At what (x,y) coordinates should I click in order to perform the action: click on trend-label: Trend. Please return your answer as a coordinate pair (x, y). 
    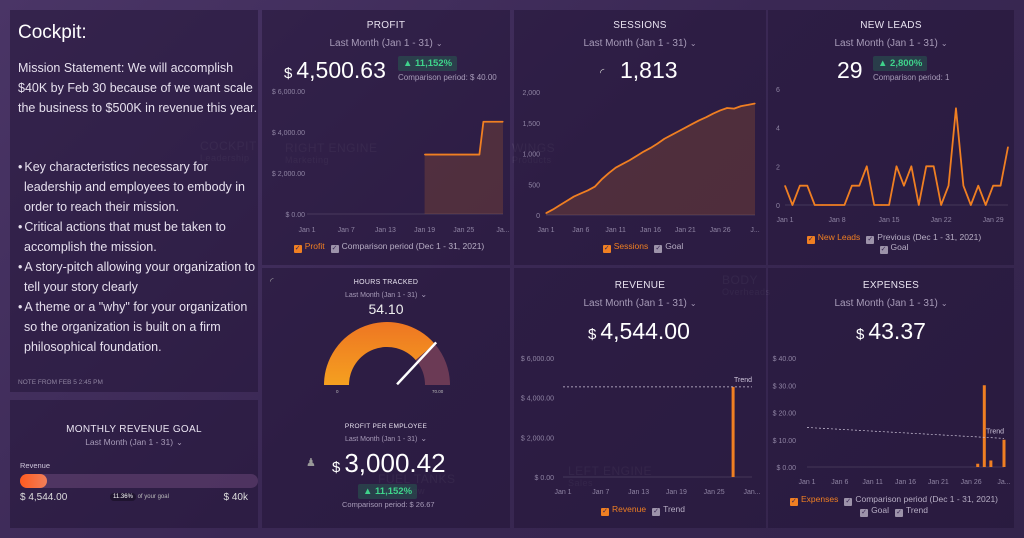
    Looking at the image, I should click on (995, 431).